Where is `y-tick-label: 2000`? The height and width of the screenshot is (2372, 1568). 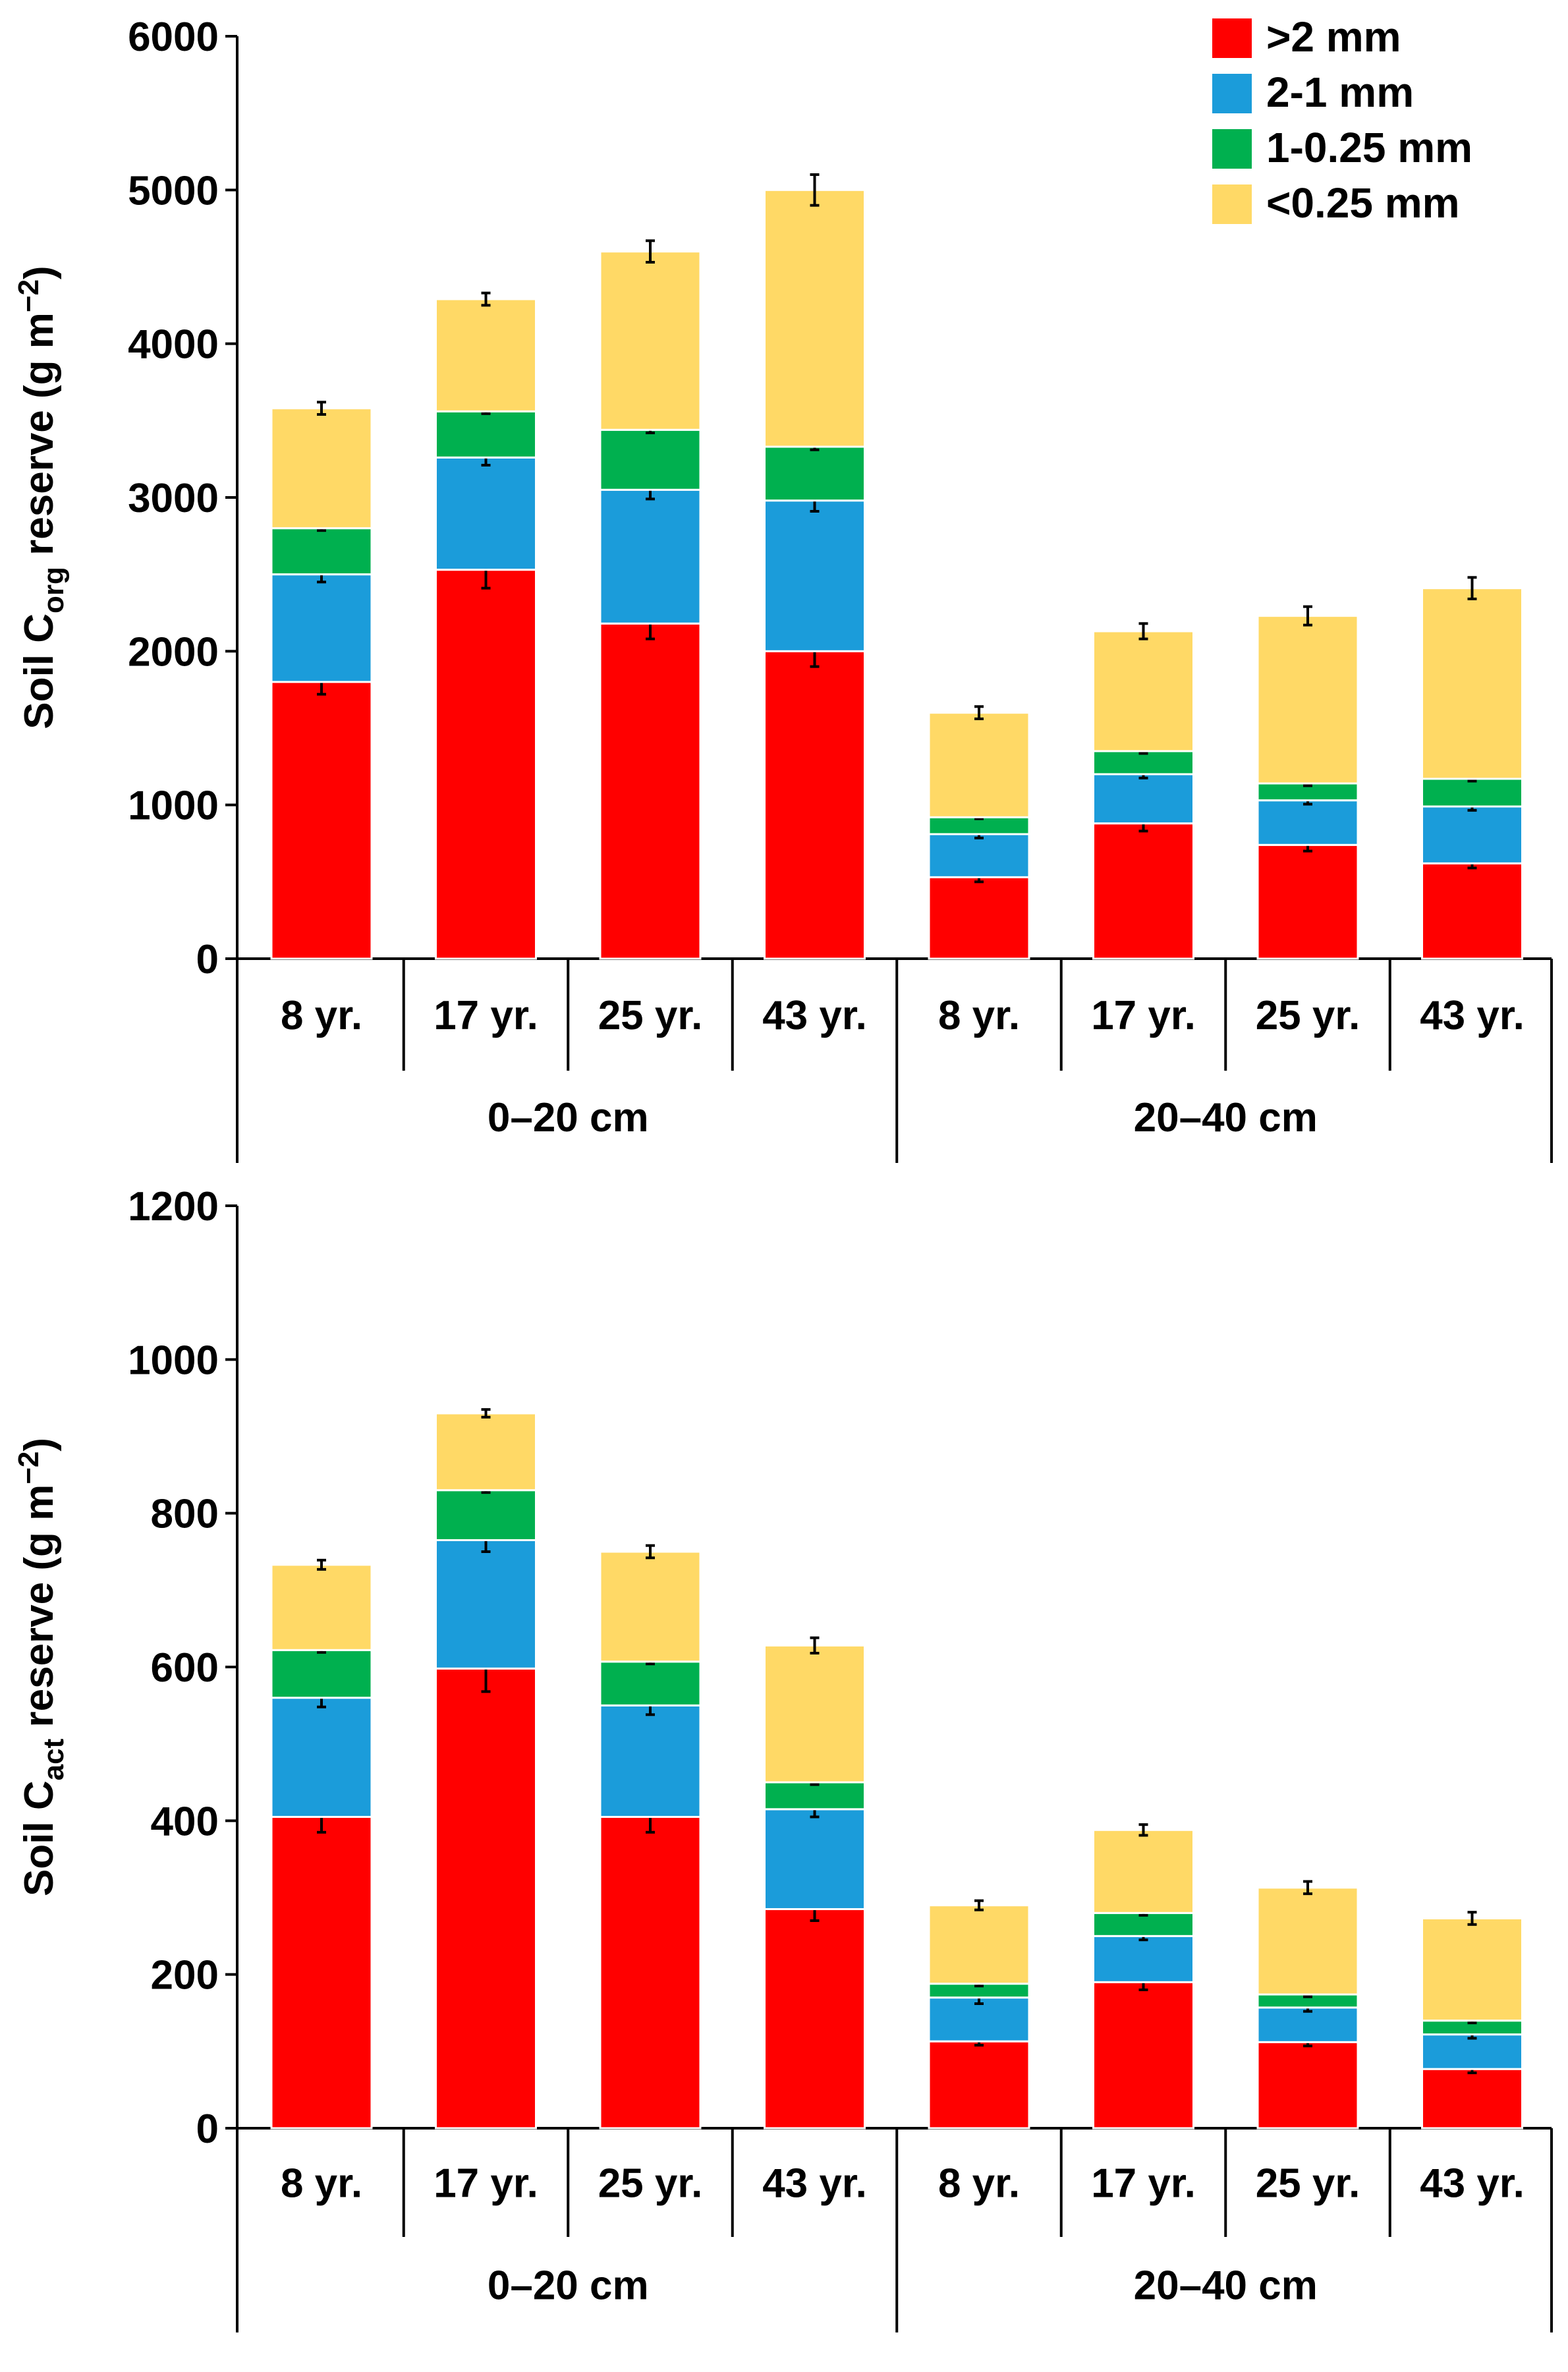
y-tick-label: 2000 is located at coordinates (173, 652).